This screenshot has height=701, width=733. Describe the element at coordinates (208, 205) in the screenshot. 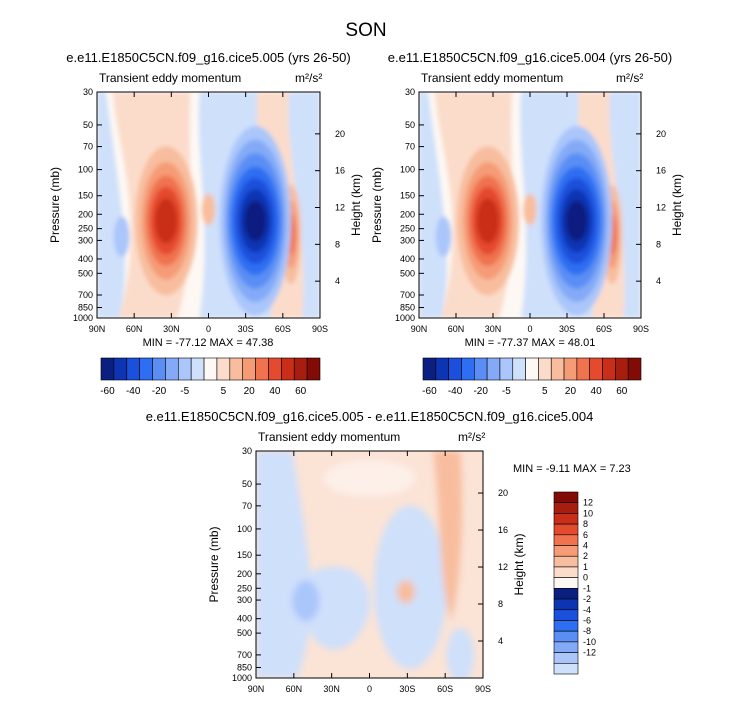

I see `field-contours` at that location.